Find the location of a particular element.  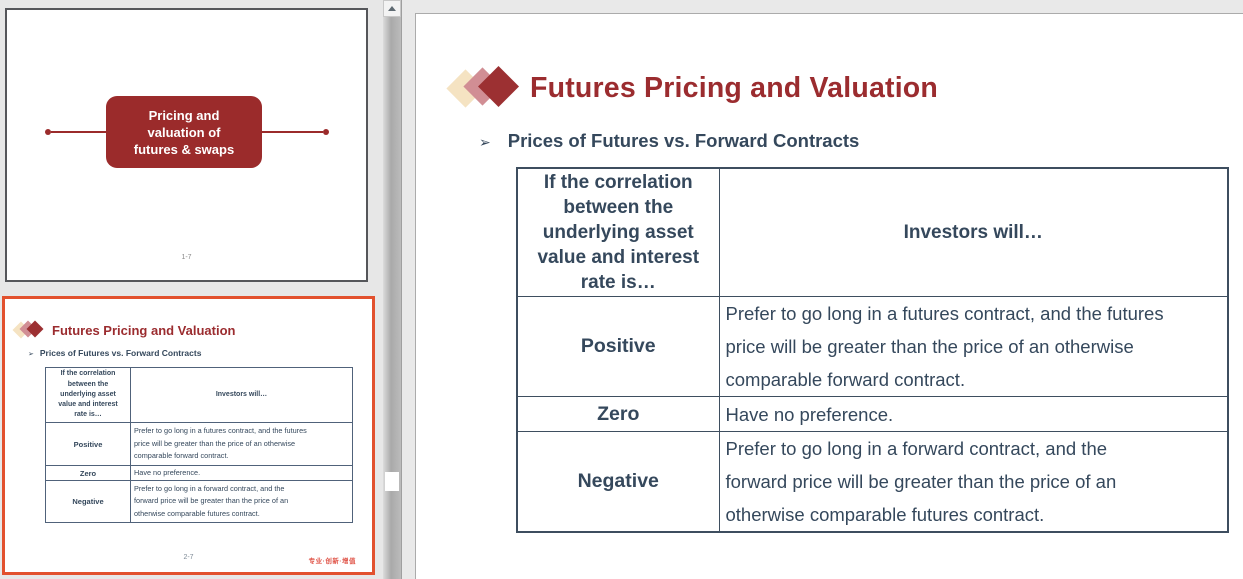

mini-bullet-text: Prices of Futures vs. Forward Contracts is located at coordinates (120, 353).